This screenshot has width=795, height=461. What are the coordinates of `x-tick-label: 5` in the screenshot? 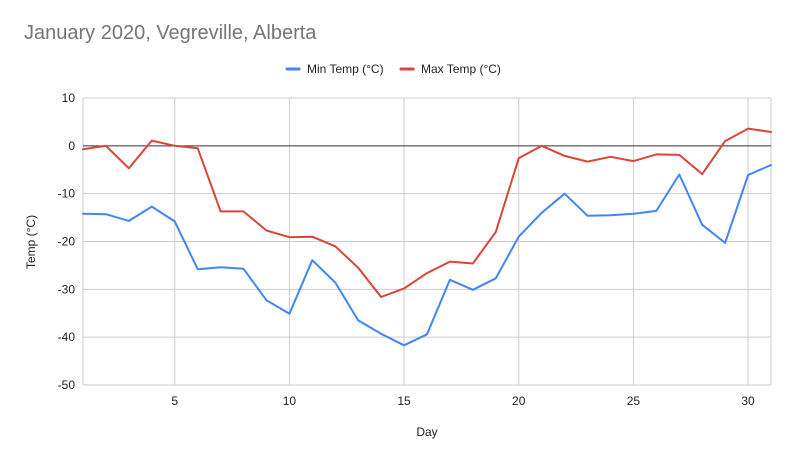 It's located at (174, 401).